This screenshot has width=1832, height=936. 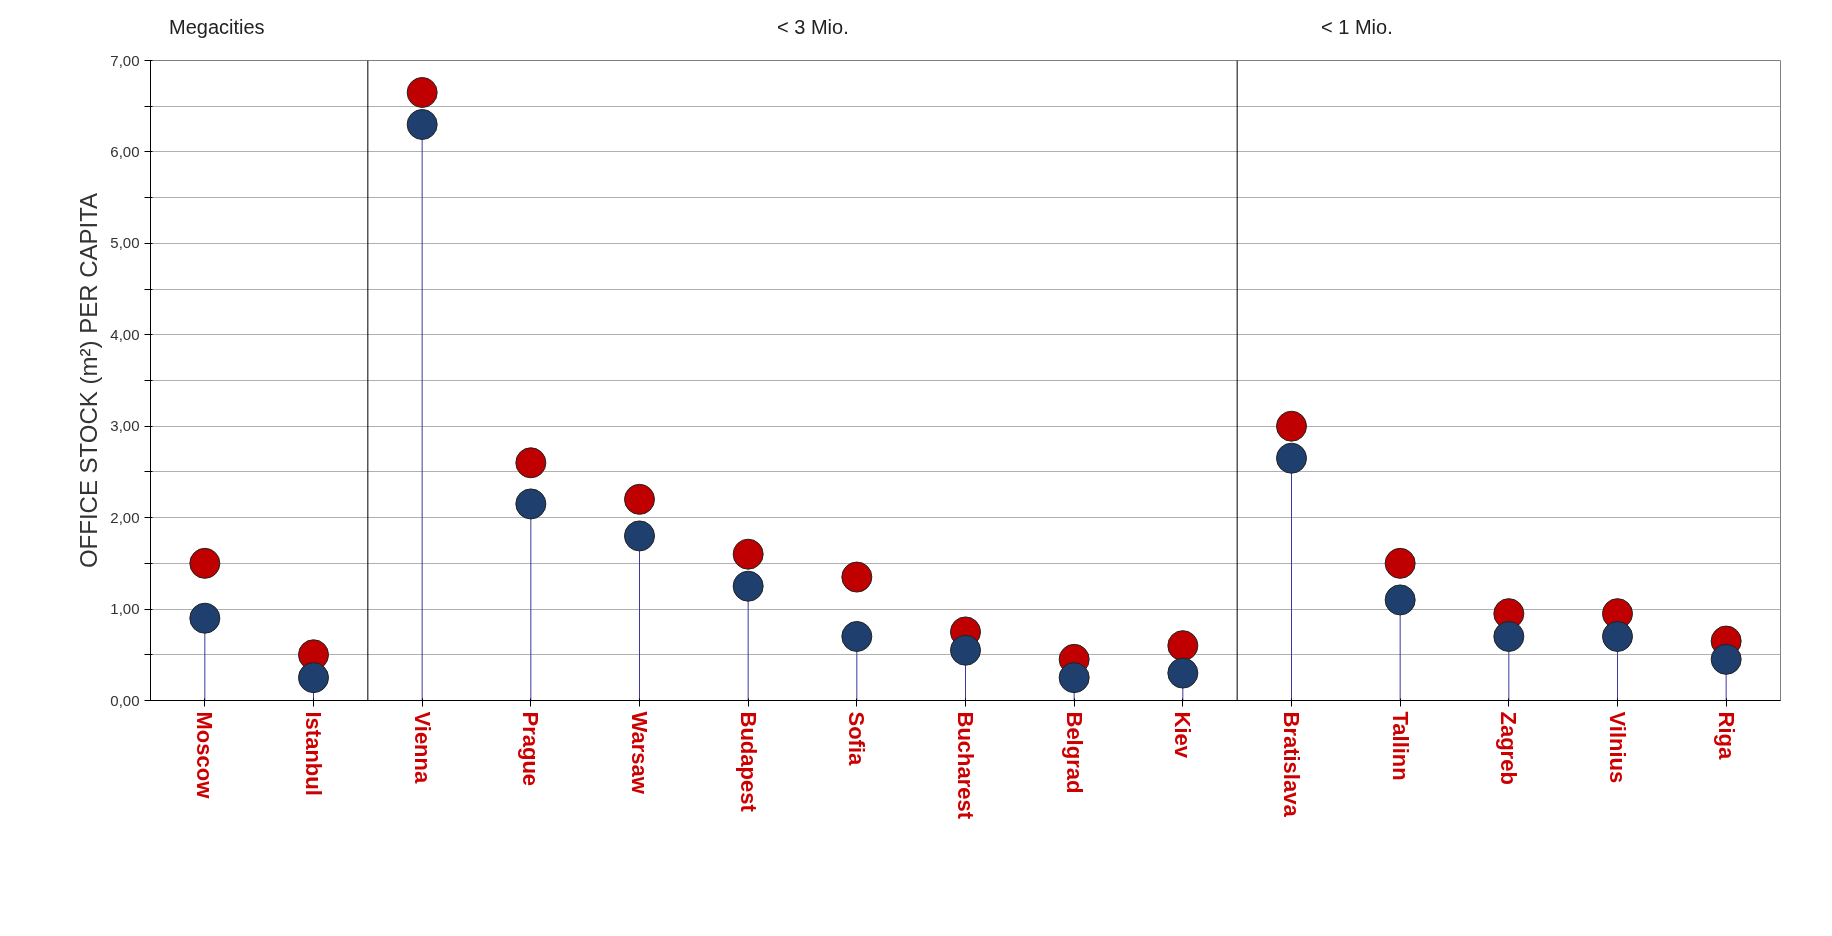 What do you see at coordinates (965, 765) in the screenshot?
I see `x-tick-label: Bucharest` at bounding box center [965, 765].